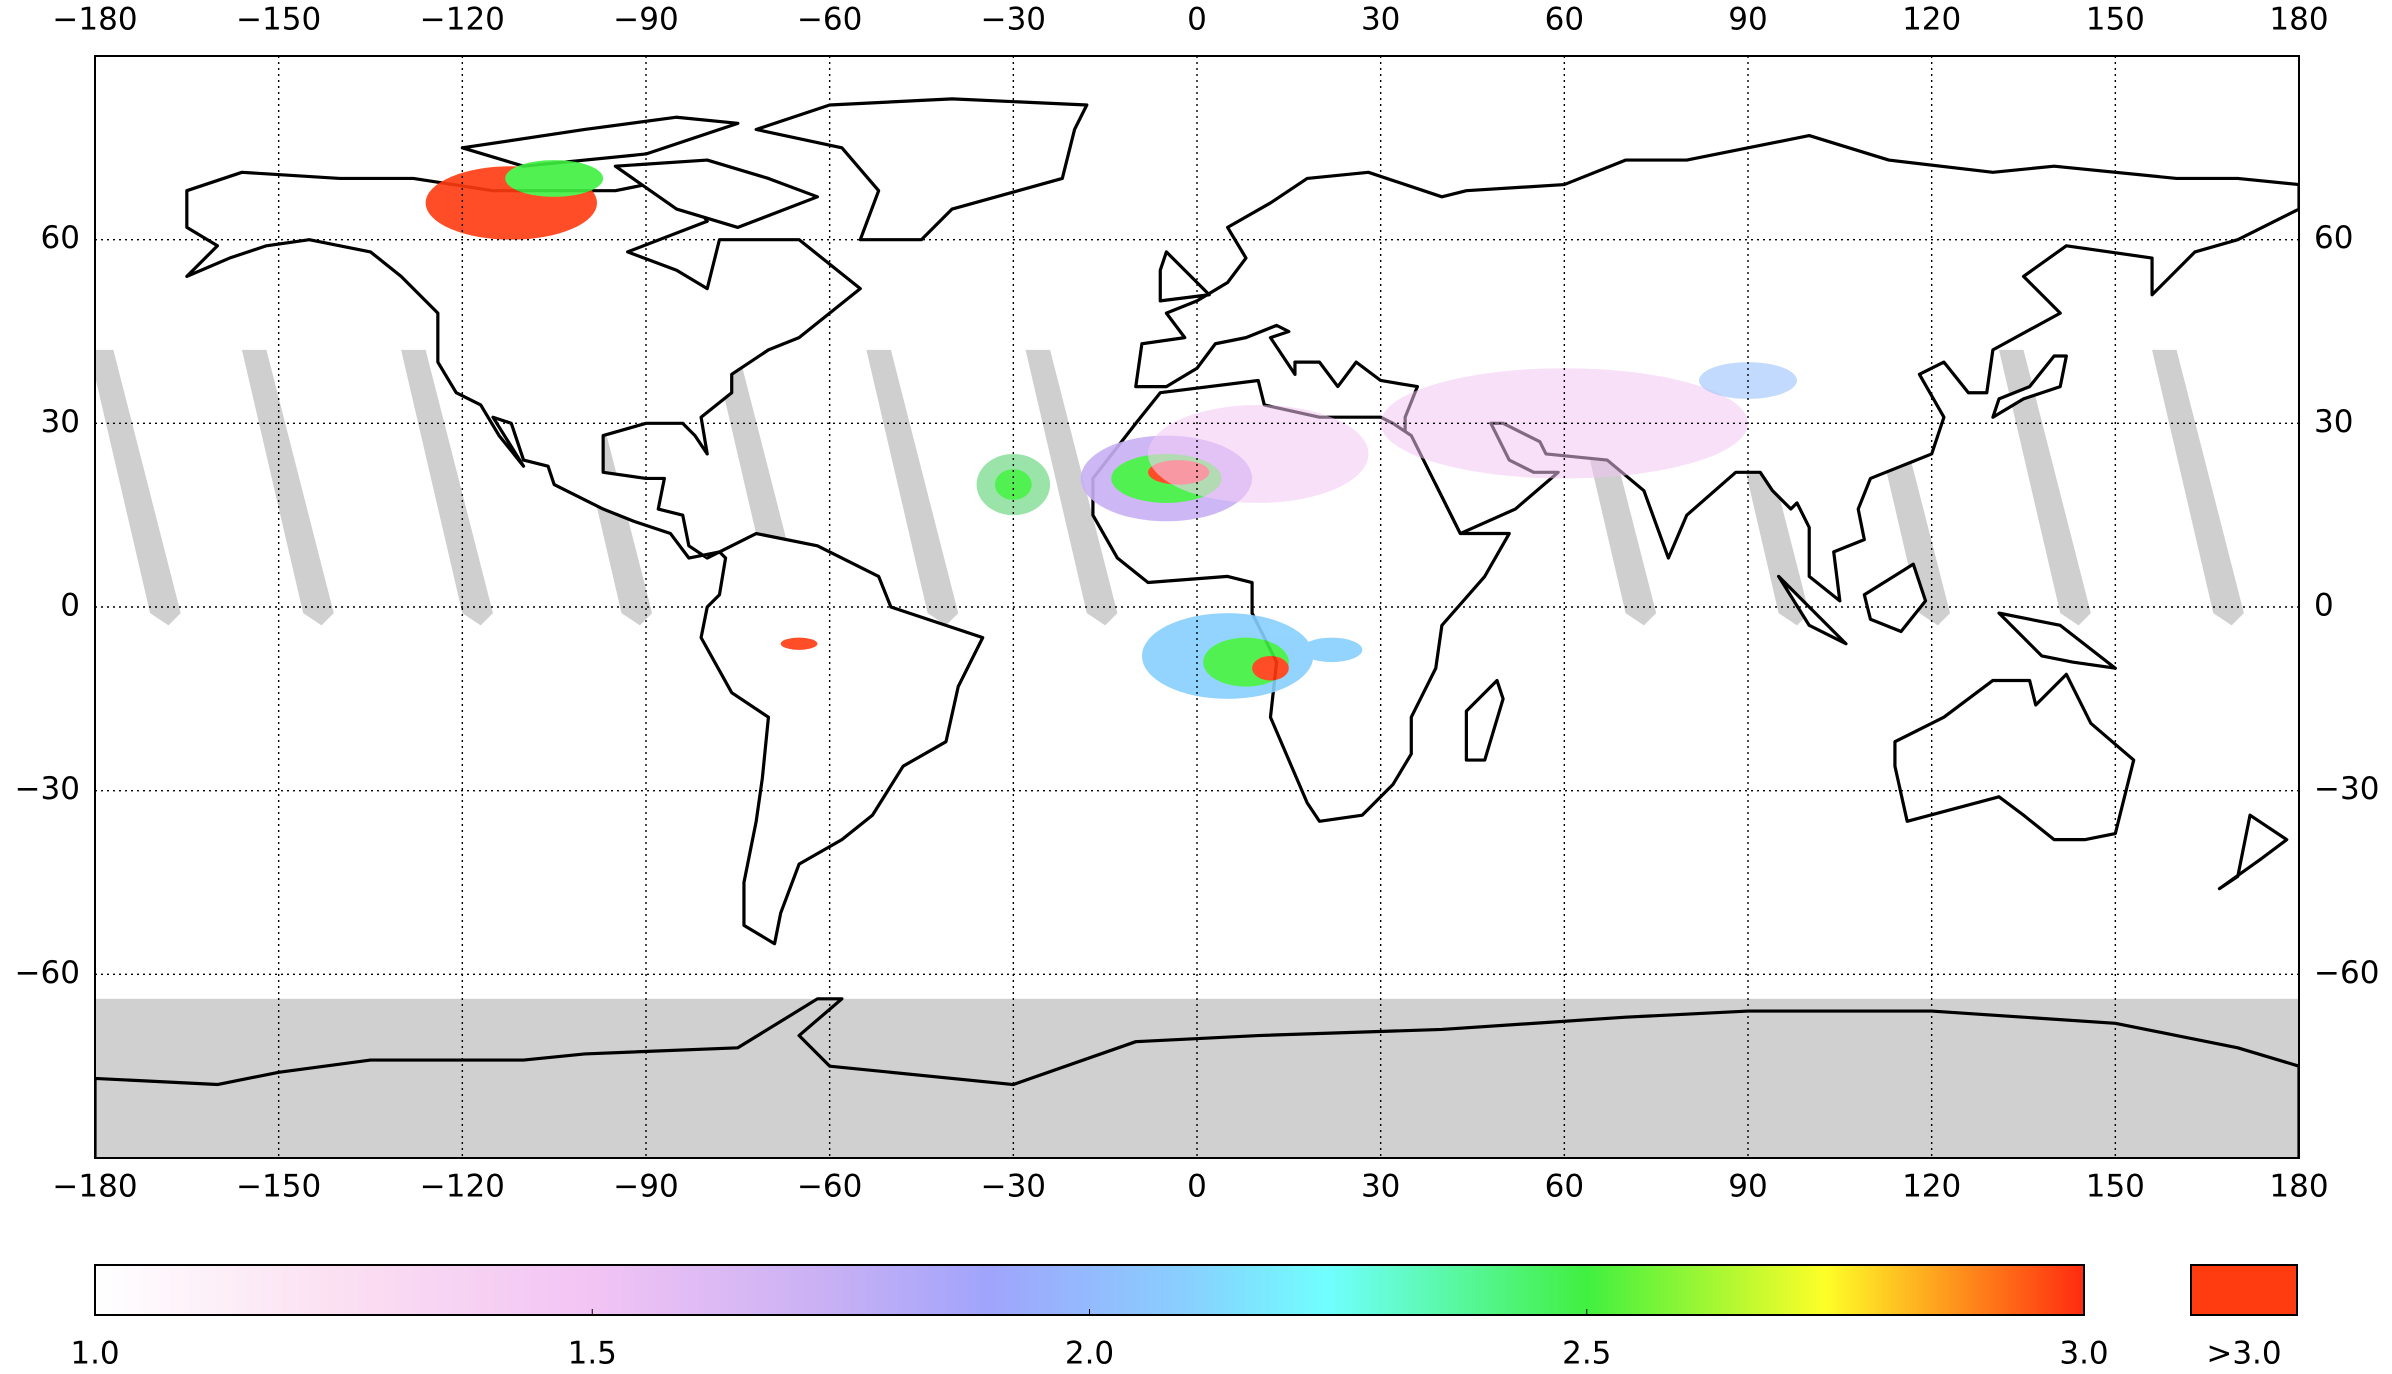 This screenshot has height=1374, width=2392. What do you see at coordinates (2244, 1290) in the screenshot?
I see `colorbar-extension` at bounding box center [2244, 1290].